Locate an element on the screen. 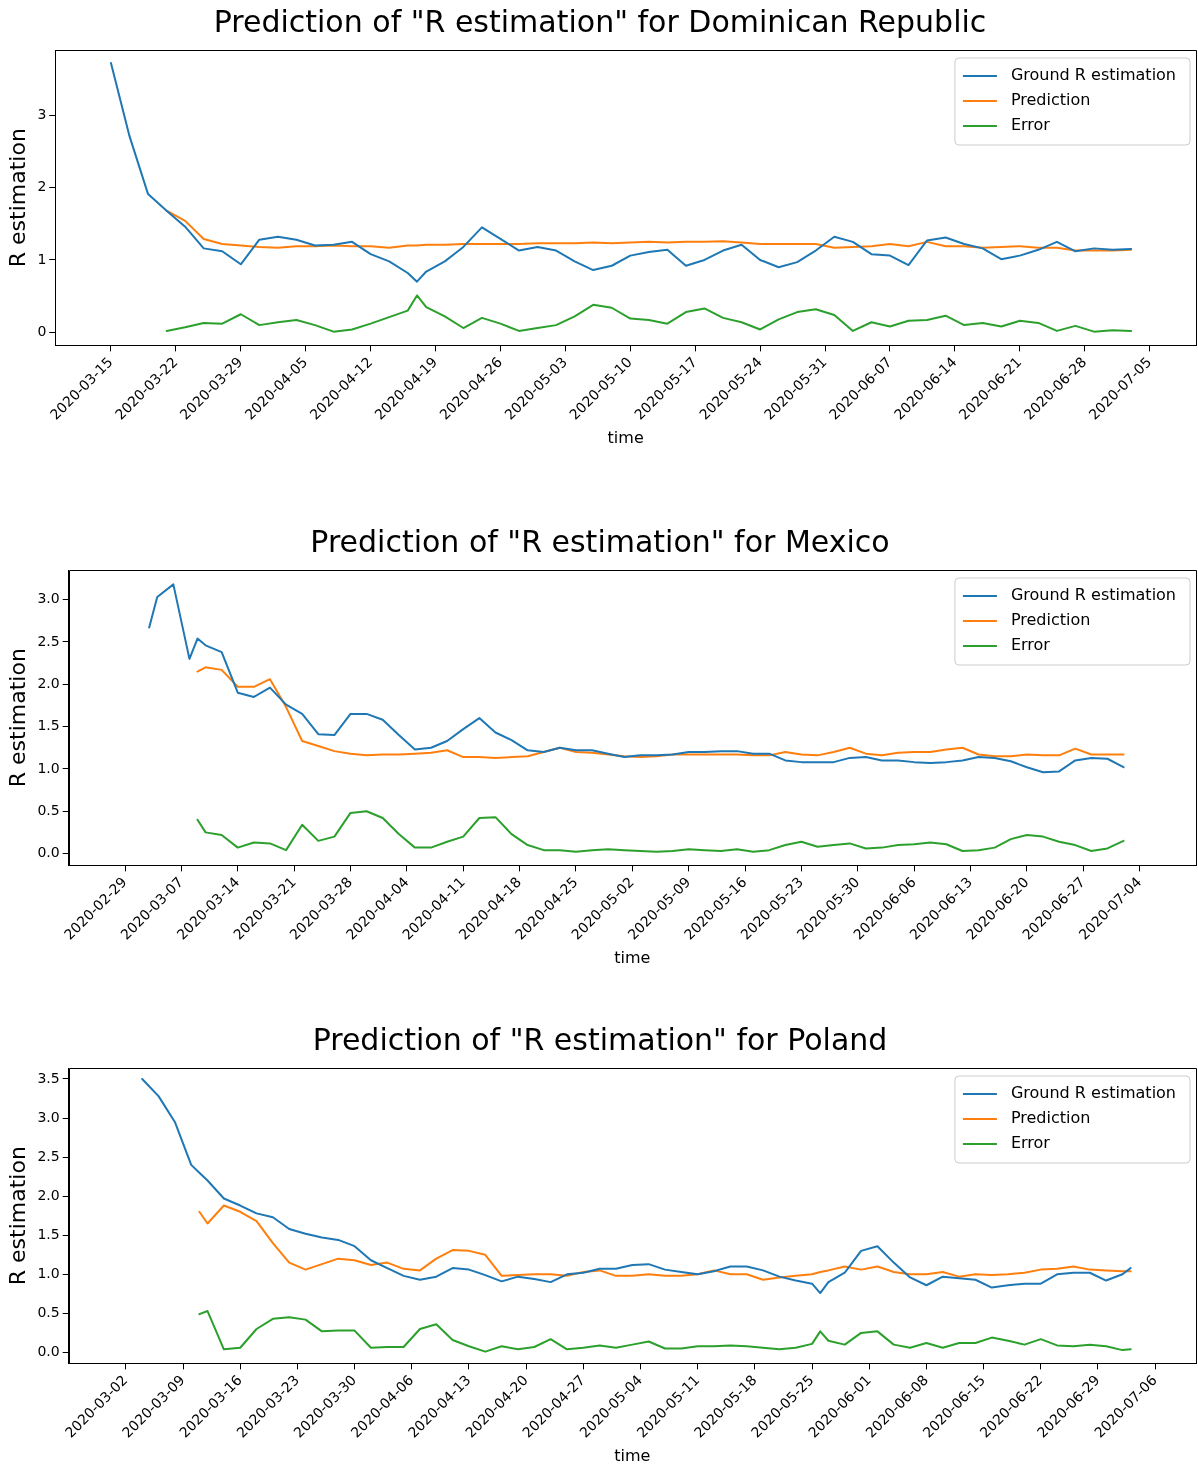 Image resolution: width=1198 pixels, height=1470 pixels. chart-title: Prediction of "R estimation" for Mexico is located at coordinates (600, 541).